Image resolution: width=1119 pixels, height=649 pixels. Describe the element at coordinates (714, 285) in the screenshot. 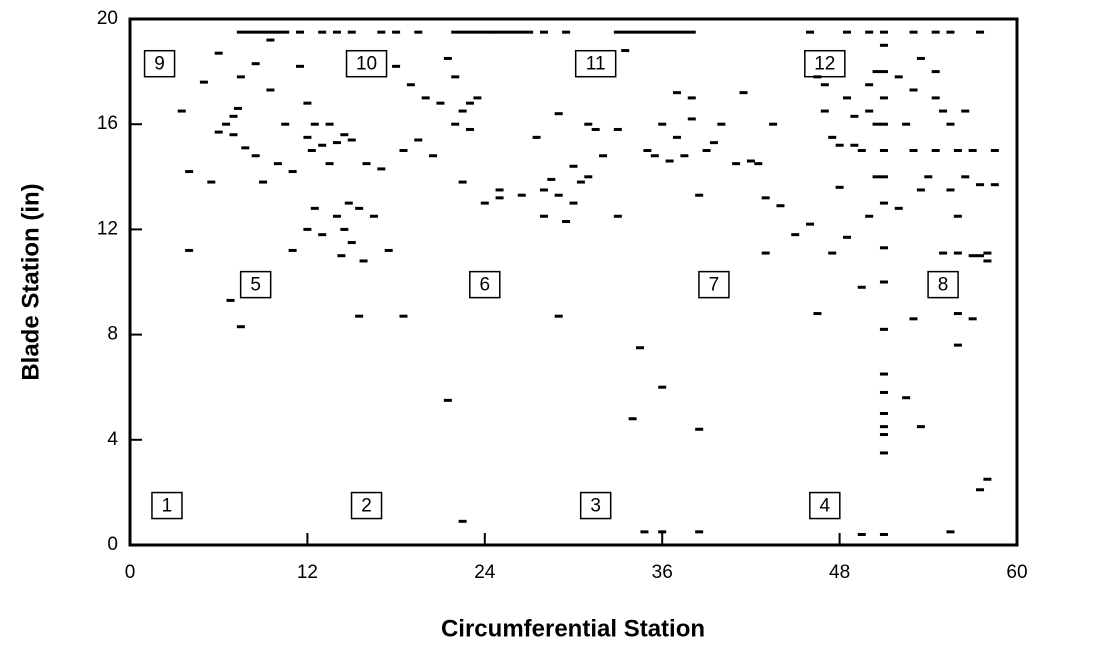

I see `annotation: 7` at that location.